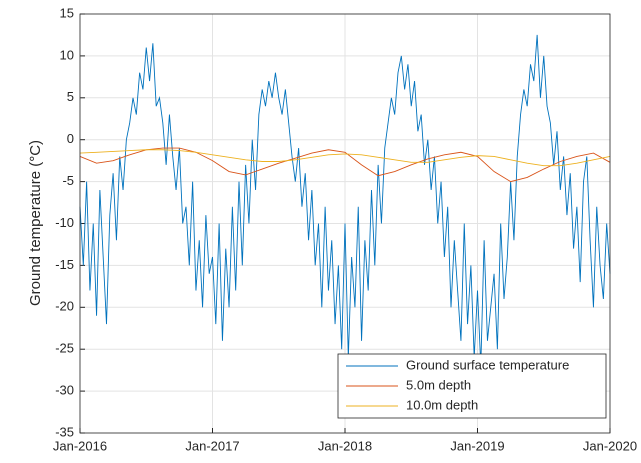  Describe the element at coordinates (438, 384) in the screenshot. I see `legend-label: 5.0m depth` at that location.